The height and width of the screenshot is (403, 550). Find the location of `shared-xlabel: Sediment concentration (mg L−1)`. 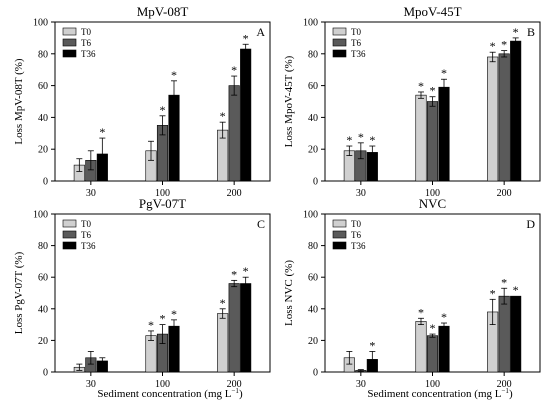

shared-xlabel: Sediment concentration (mg L−1) is located at coordinates (170, 393).